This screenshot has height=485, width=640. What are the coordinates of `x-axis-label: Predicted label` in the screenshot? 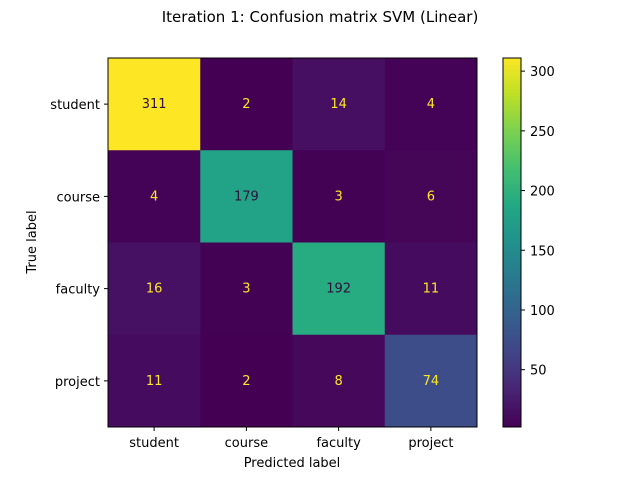 It's located at (292, 463).